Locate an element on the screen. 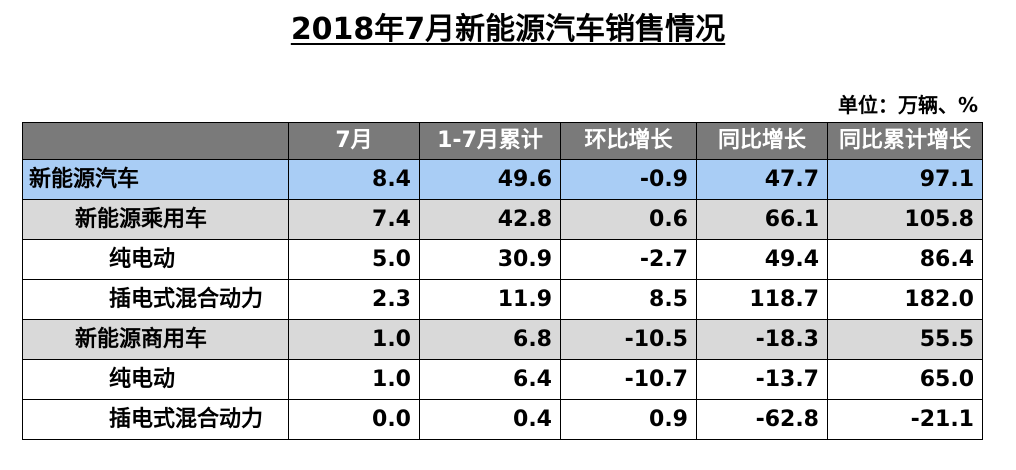 This screenshot has width=1016, height=470. cell-mom-growth: -10.5 is located at coordinates (628, 339).